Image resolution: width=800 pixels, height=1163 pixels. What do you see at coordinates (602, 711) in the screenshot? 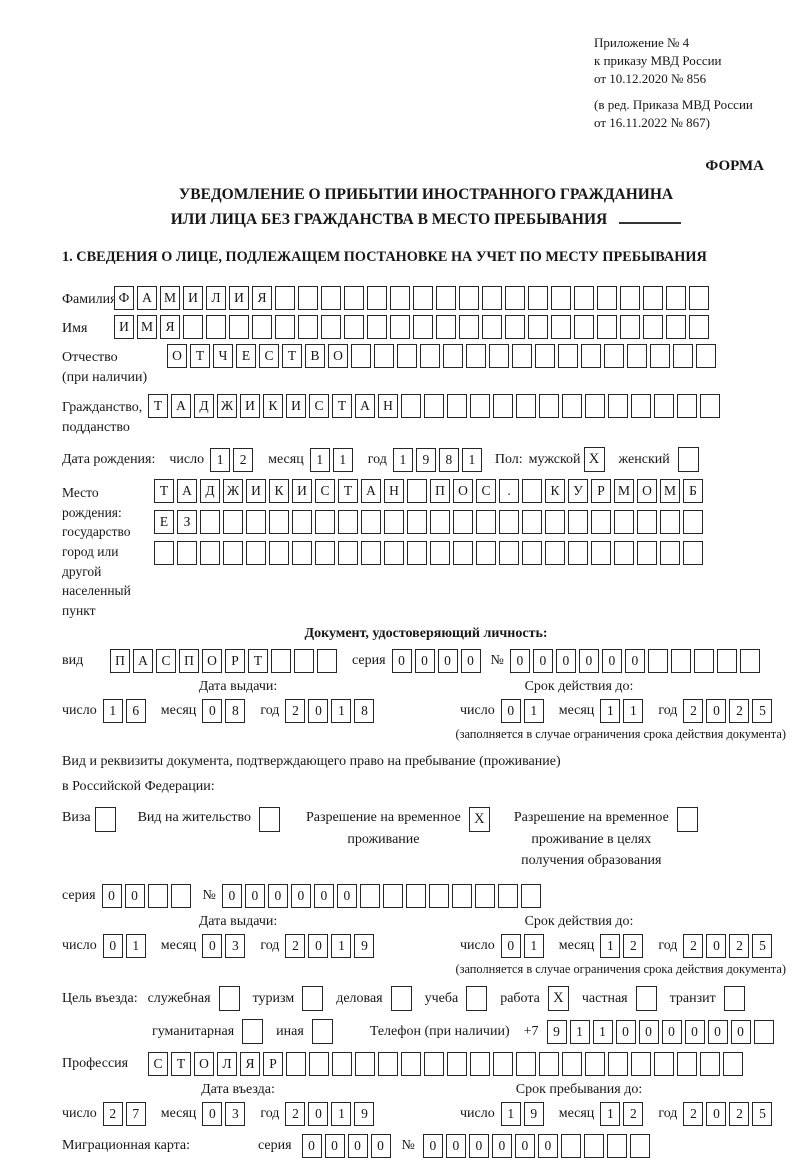
I see `identity-doc-valid-date: число 0 1 месяц 1 1 год 2 0 2 5` at bounding box center [602, 711].